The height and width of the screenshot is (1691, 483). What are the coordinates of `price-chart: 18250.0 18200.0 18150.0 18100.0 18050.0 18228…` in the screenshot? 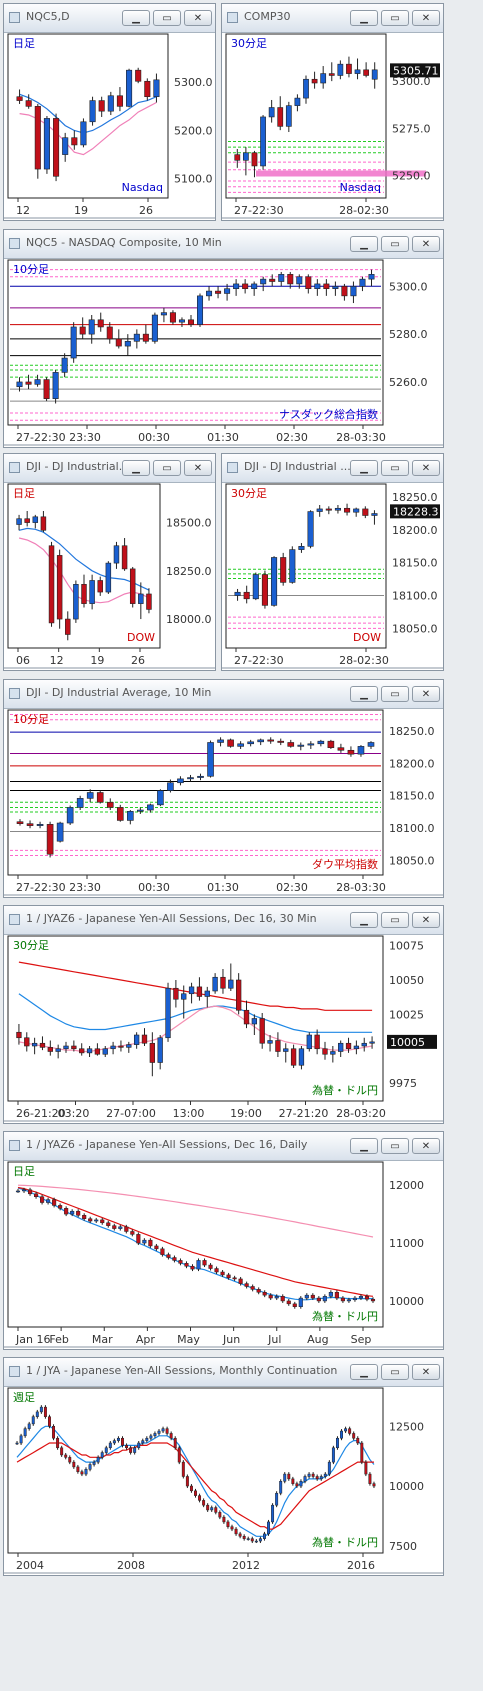 It's located at (332, 576).